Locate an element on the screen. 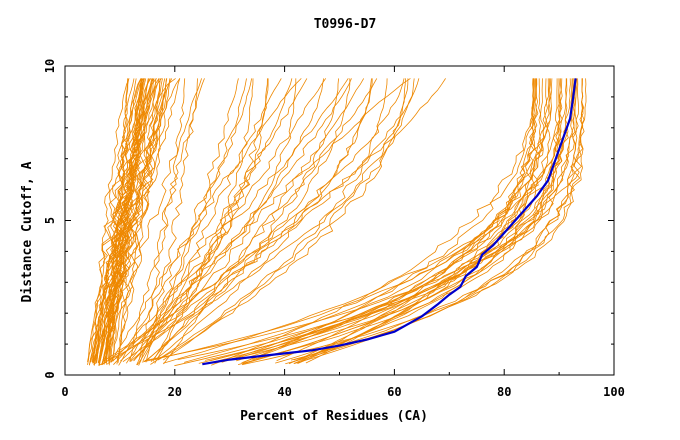  y-tick-label: 5 is located at coordinates (50, 220).